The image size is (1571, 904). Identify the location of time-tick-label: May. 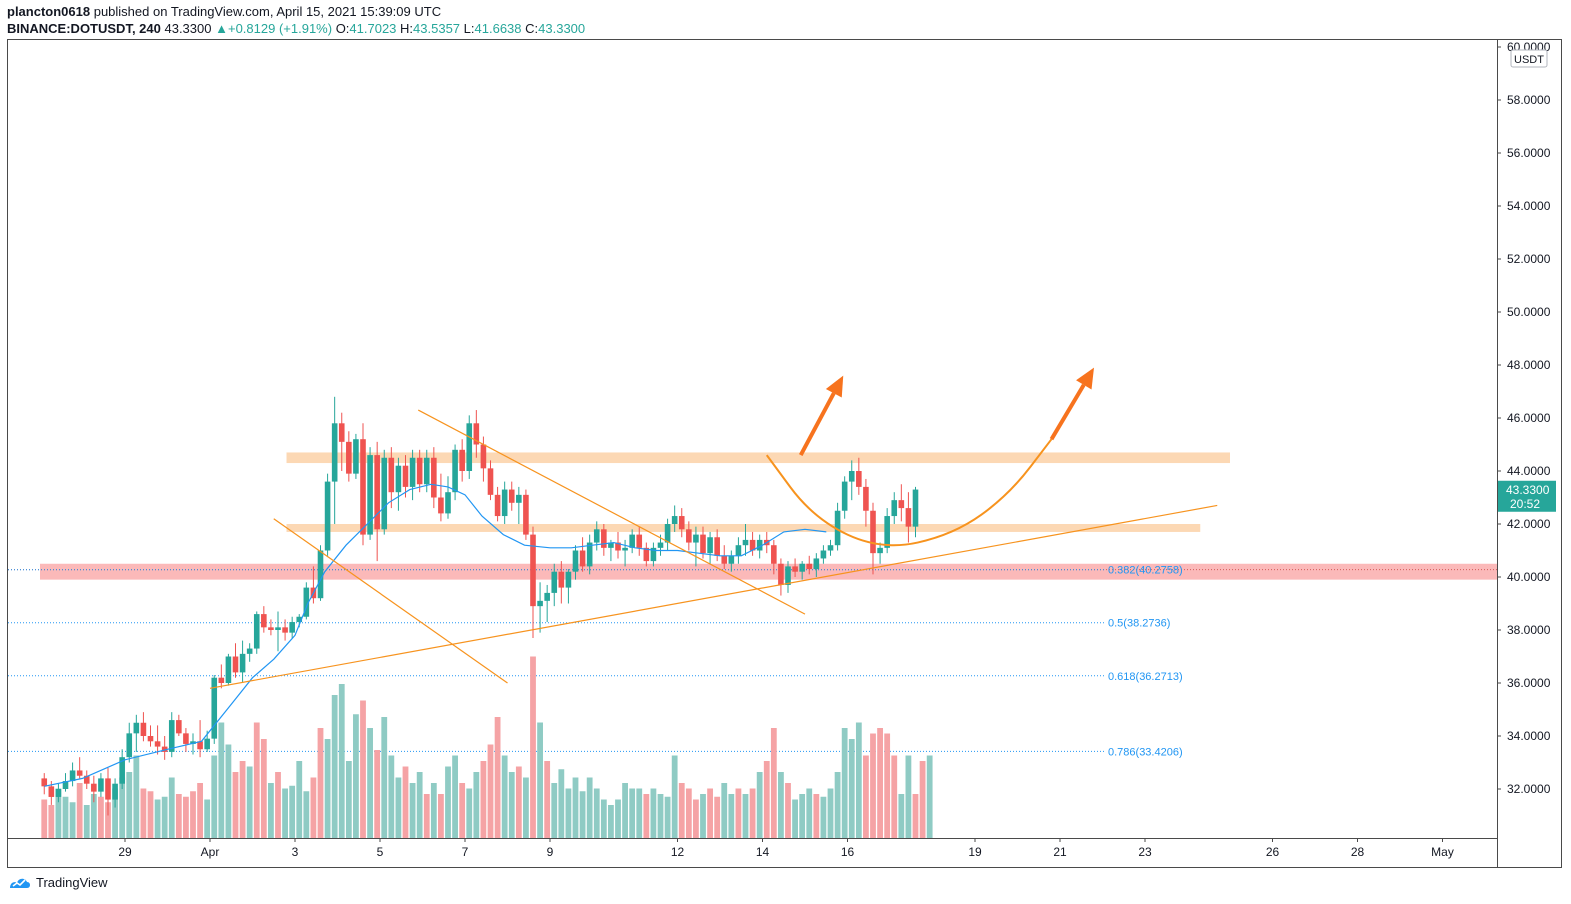
(1442, 852).